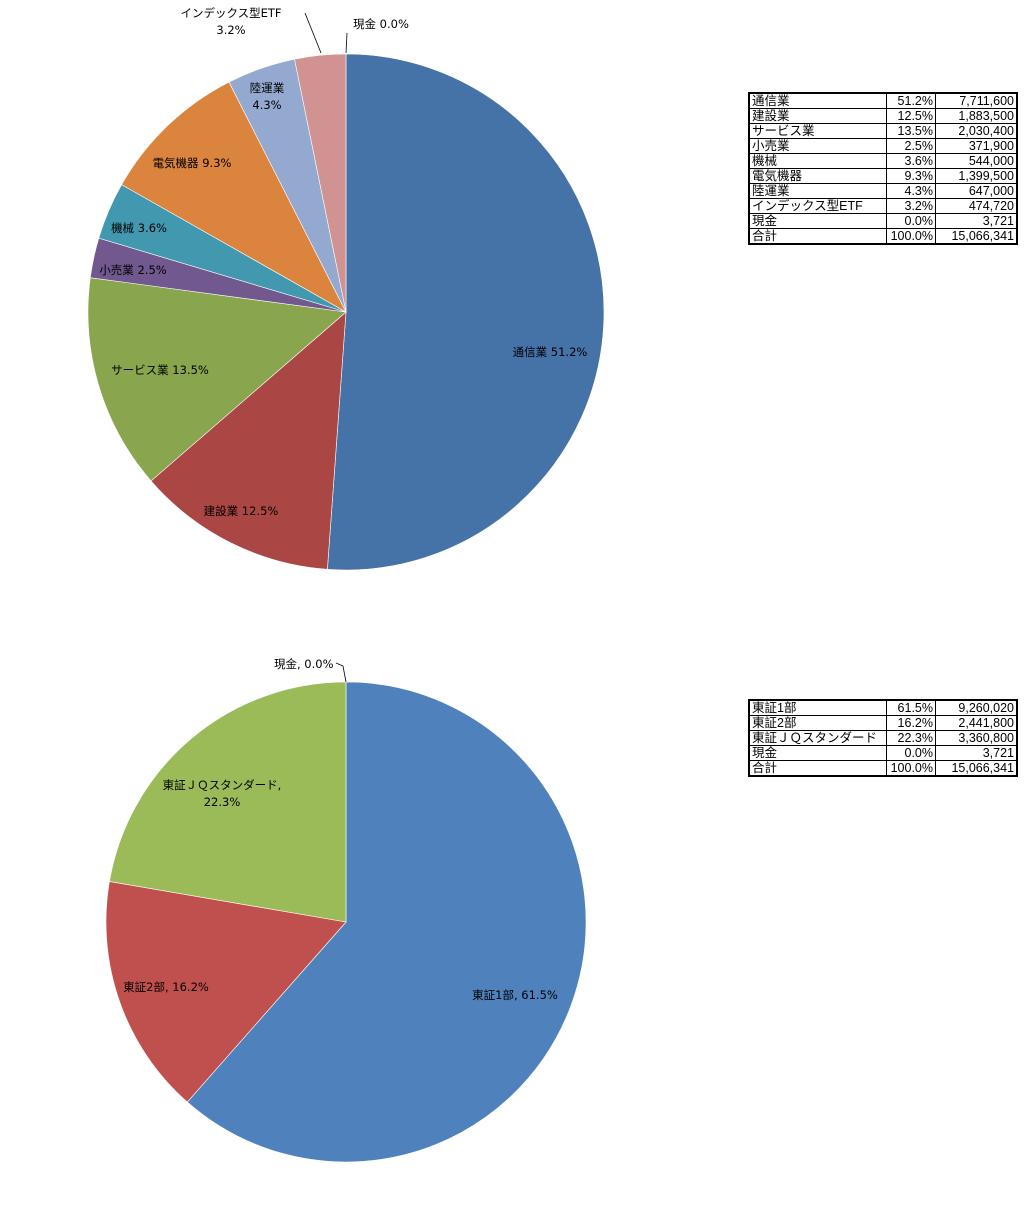 The width and height of the screenshot is (1024, 1214). What do you see at coordinates (304, 664) in the screenshot?
I see `slice-label: 現金, 0.0%` at bounding box center [304, 664].